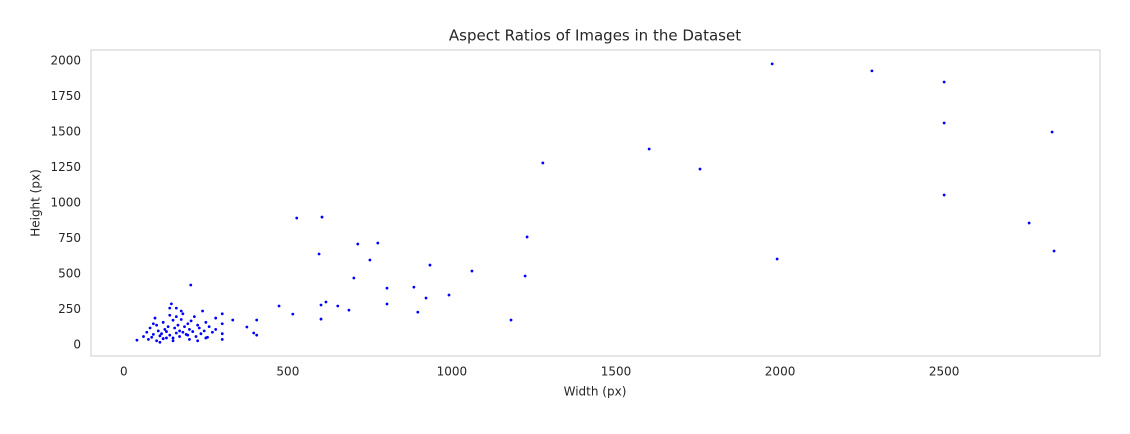  I want to click on y-tick-label: 0, so click(77, 345).